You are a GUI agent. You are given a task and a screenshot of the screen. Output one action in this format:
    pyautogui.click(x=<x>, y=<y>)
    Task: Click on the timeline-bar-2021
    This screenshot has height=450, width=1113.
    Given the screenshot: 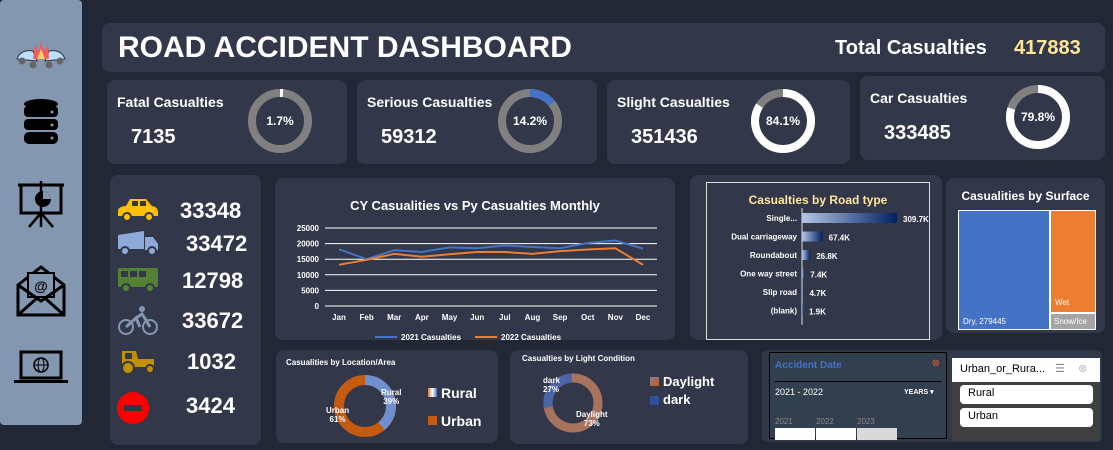 What is the action you would take?
    pyautogui.click(x=795, y=434)
    